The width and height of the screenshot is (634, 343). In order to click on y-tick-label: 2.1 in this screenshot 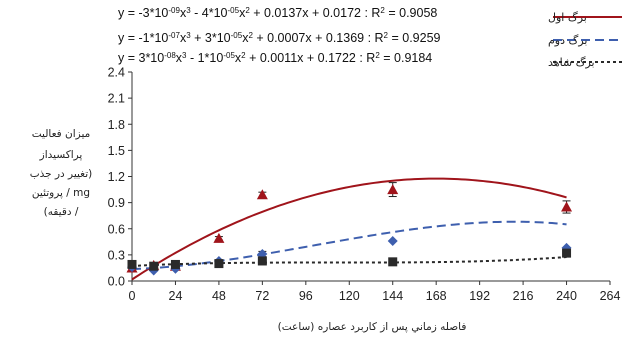, I will do `click(116, 99)`.